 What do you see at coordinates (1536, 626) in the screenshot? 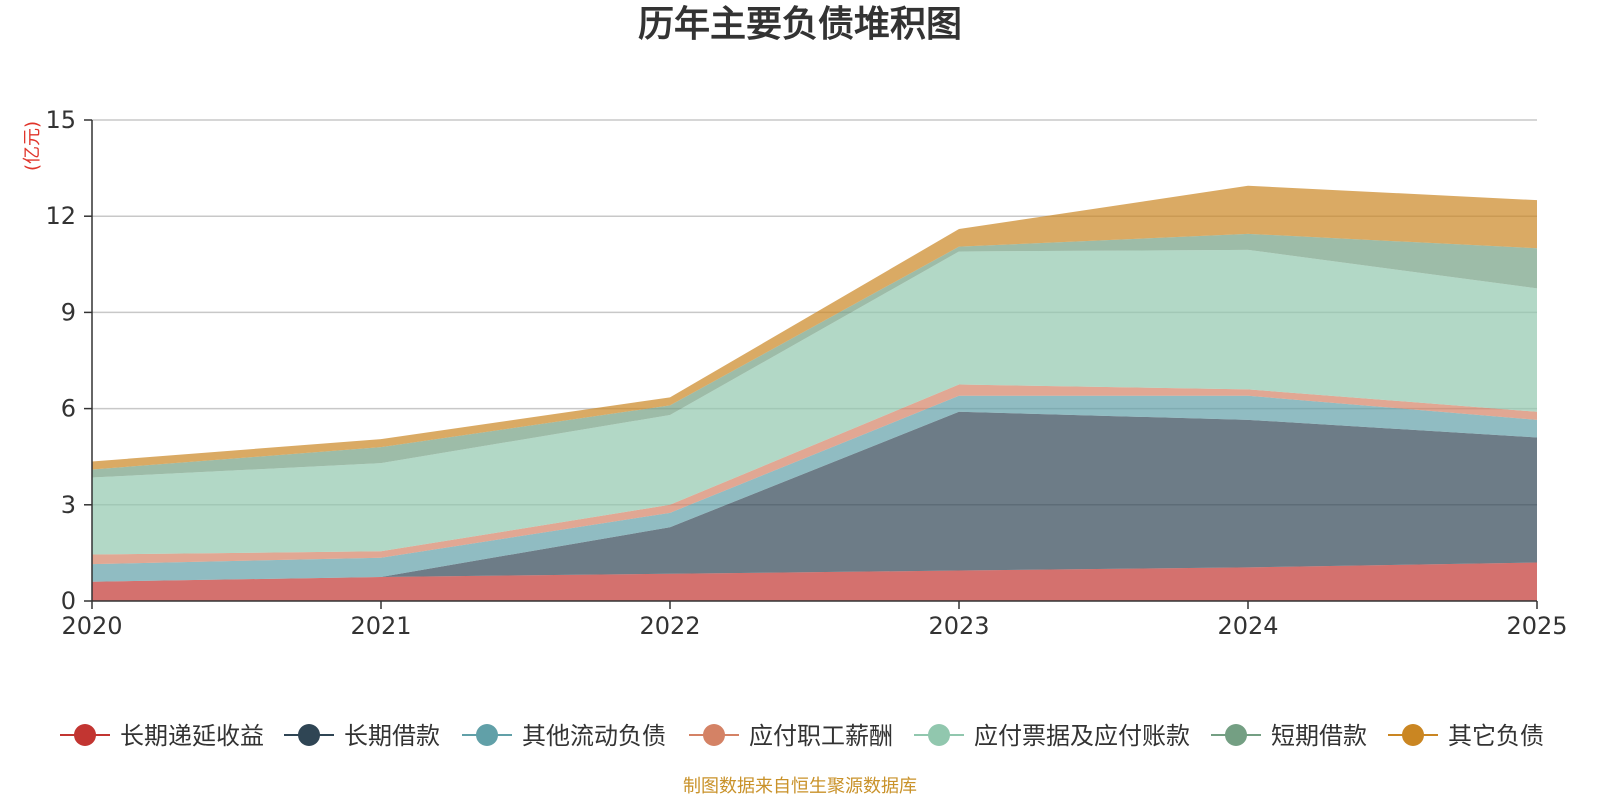
I see `x-tick-label: 2025` at bounding box center [1536, 626].